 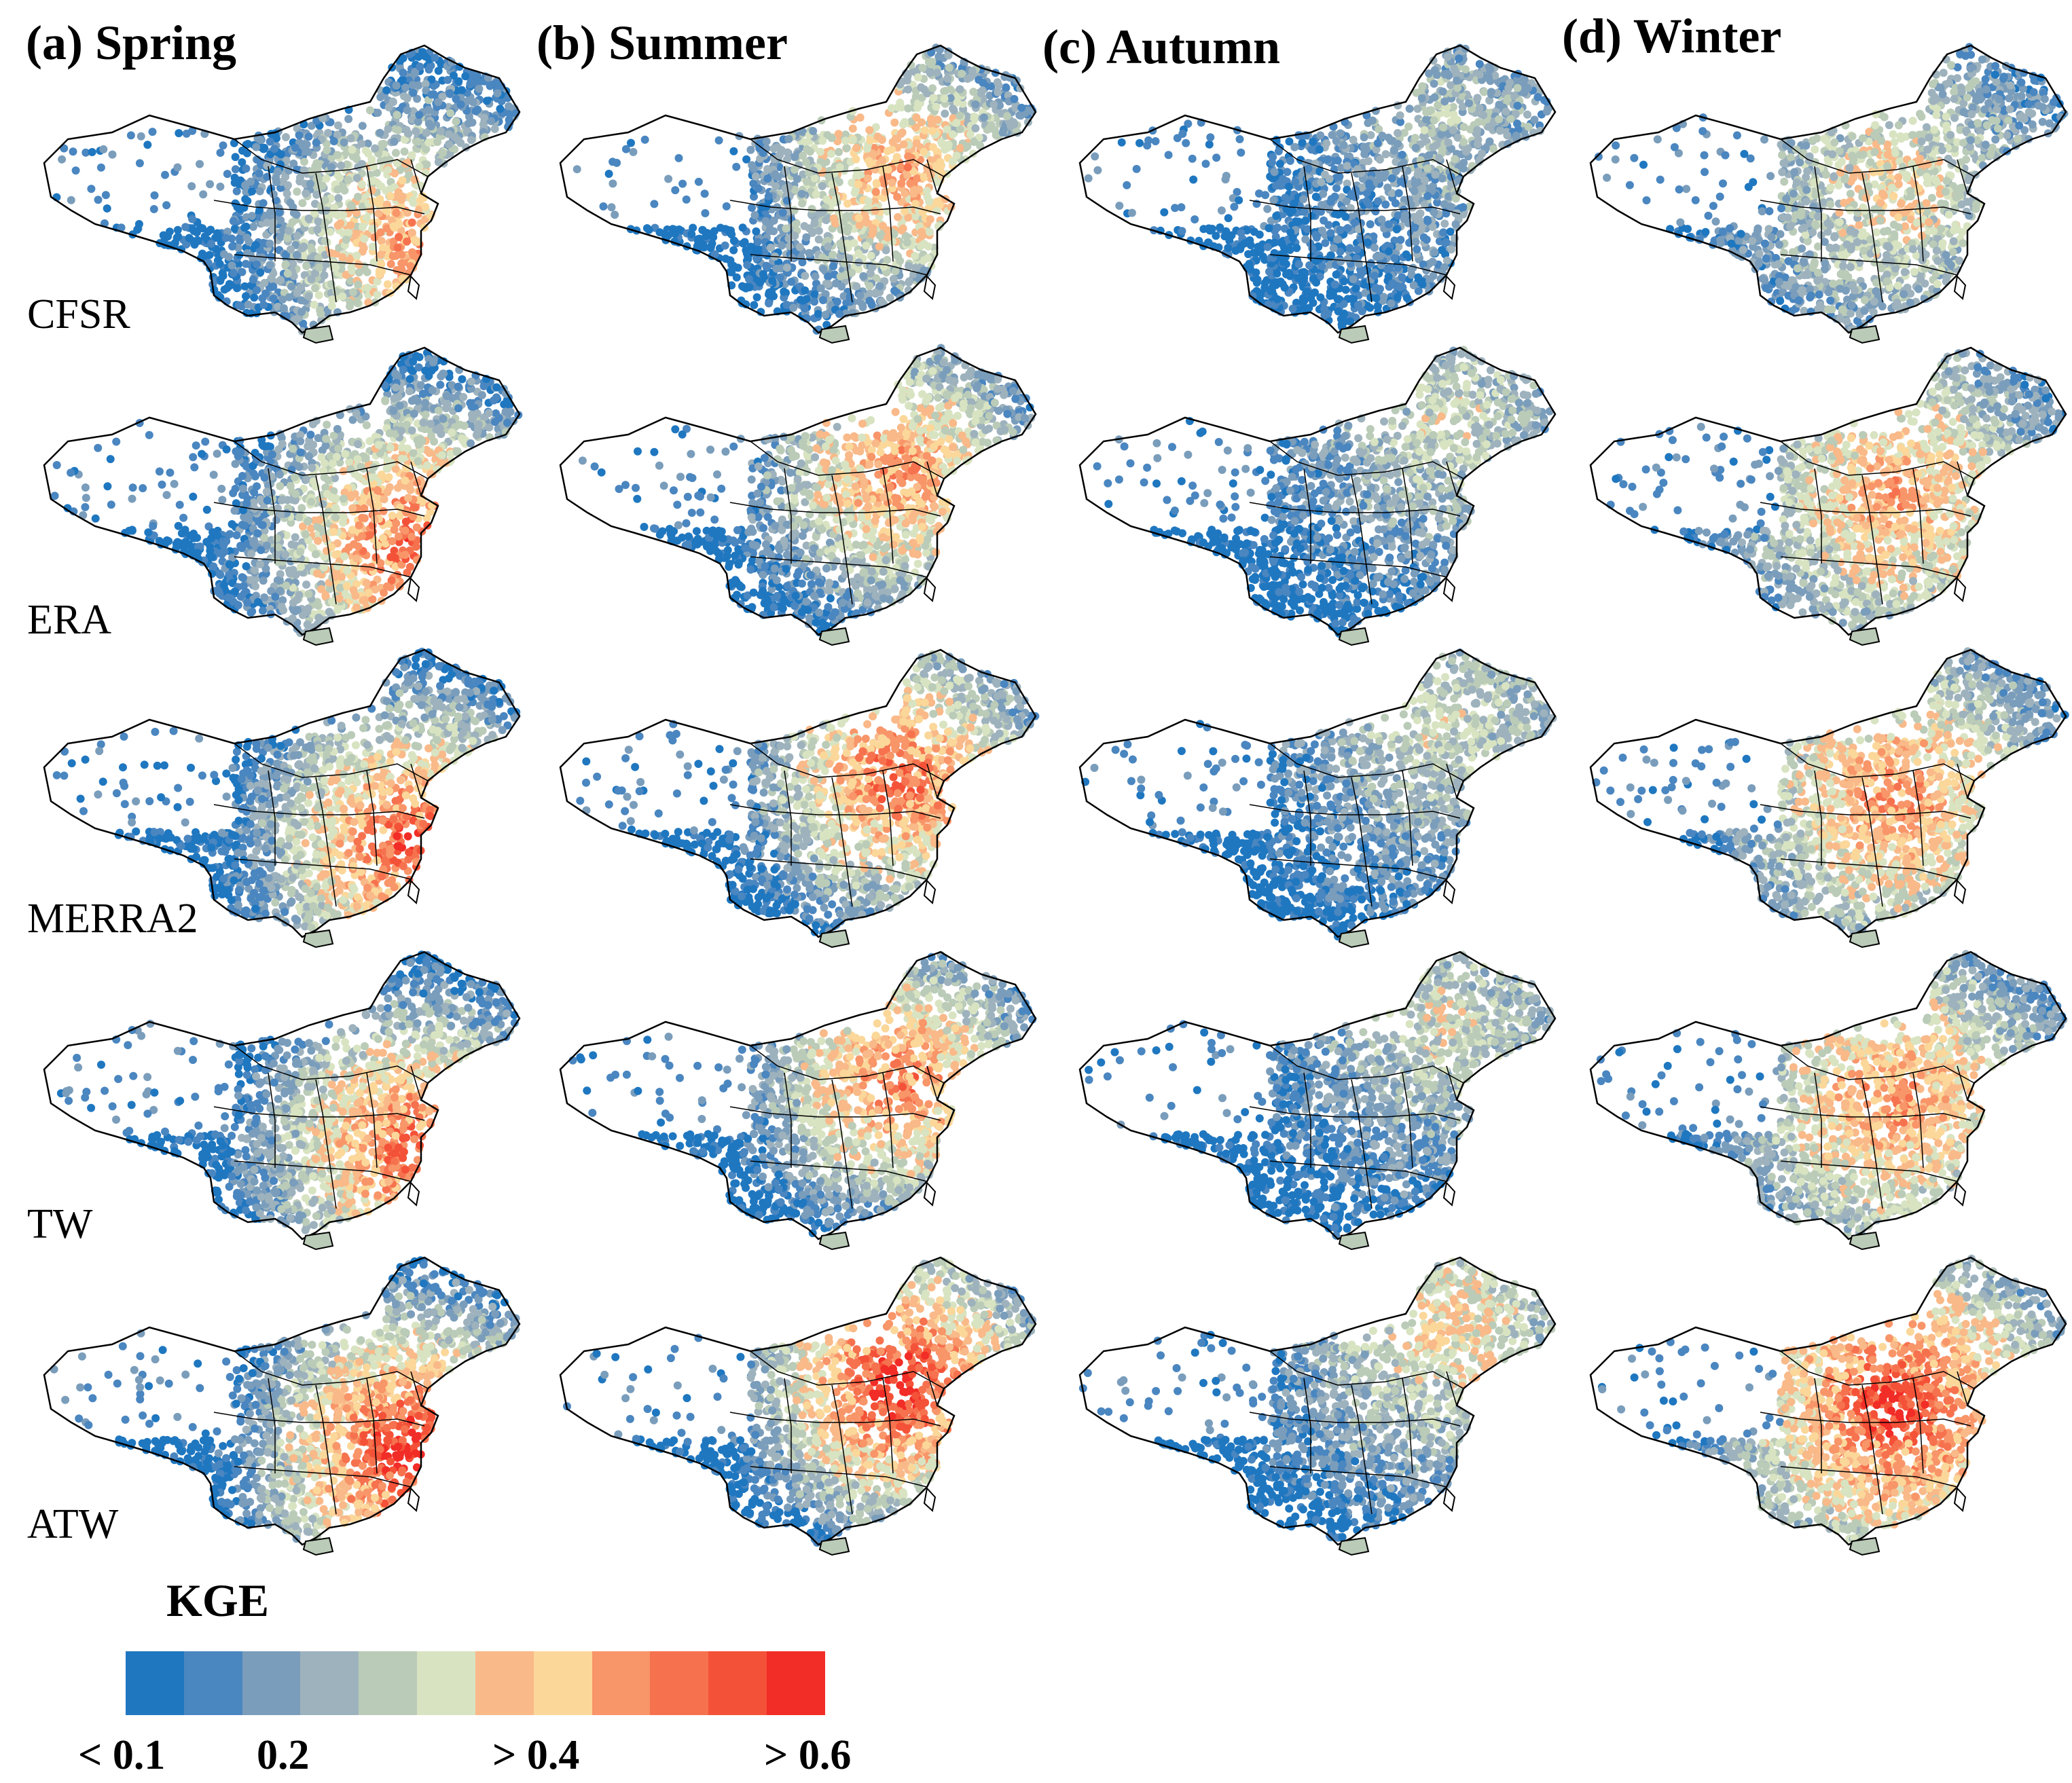 I want to click on row-label-cfsr: CFSR, so click(x=79, y=315).